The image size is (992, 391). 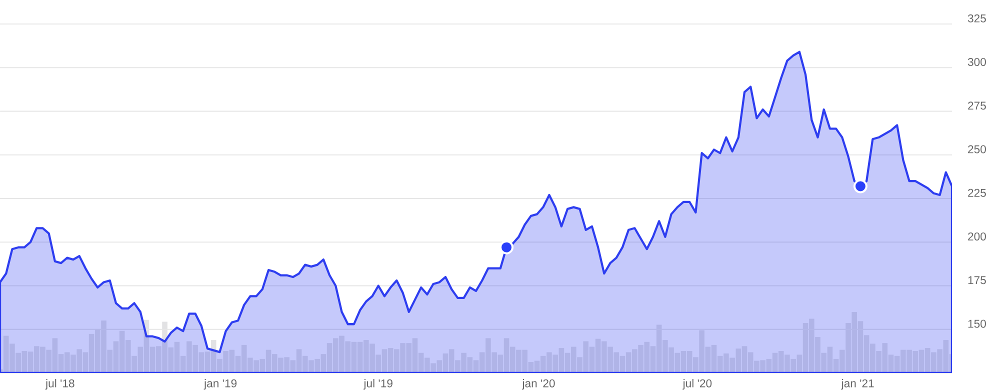 What do you see at coordinates (977, 62) in the screenshot?
I see `y-tick-label: 300` at bounding box center [977, 62].